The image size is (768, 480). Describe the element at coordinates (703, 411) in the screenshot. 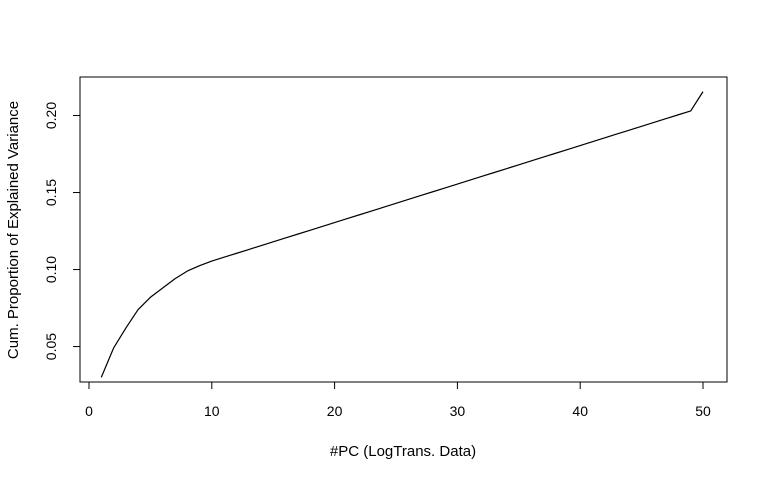

I see `x-tick-label: 50` at that location.